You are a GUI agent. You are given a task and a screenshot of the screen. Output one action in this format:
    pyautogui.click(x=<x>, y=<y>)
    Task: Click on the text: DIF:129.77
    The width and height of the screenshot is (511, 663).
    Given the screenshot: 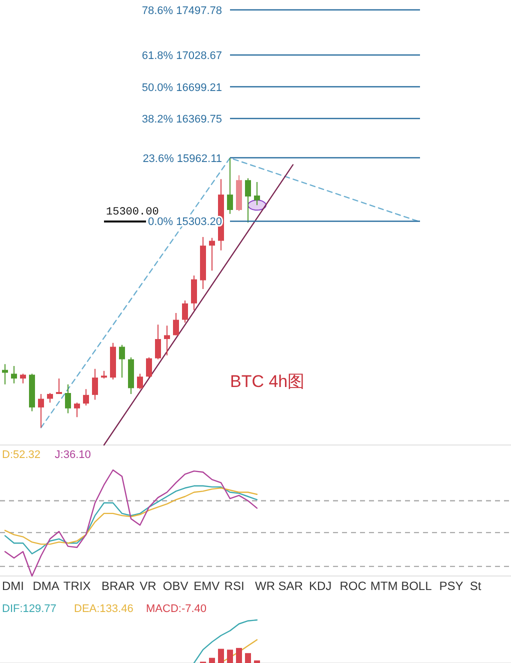 What is the action you would take?
    pyautogui.click(x=29, y=609)
    